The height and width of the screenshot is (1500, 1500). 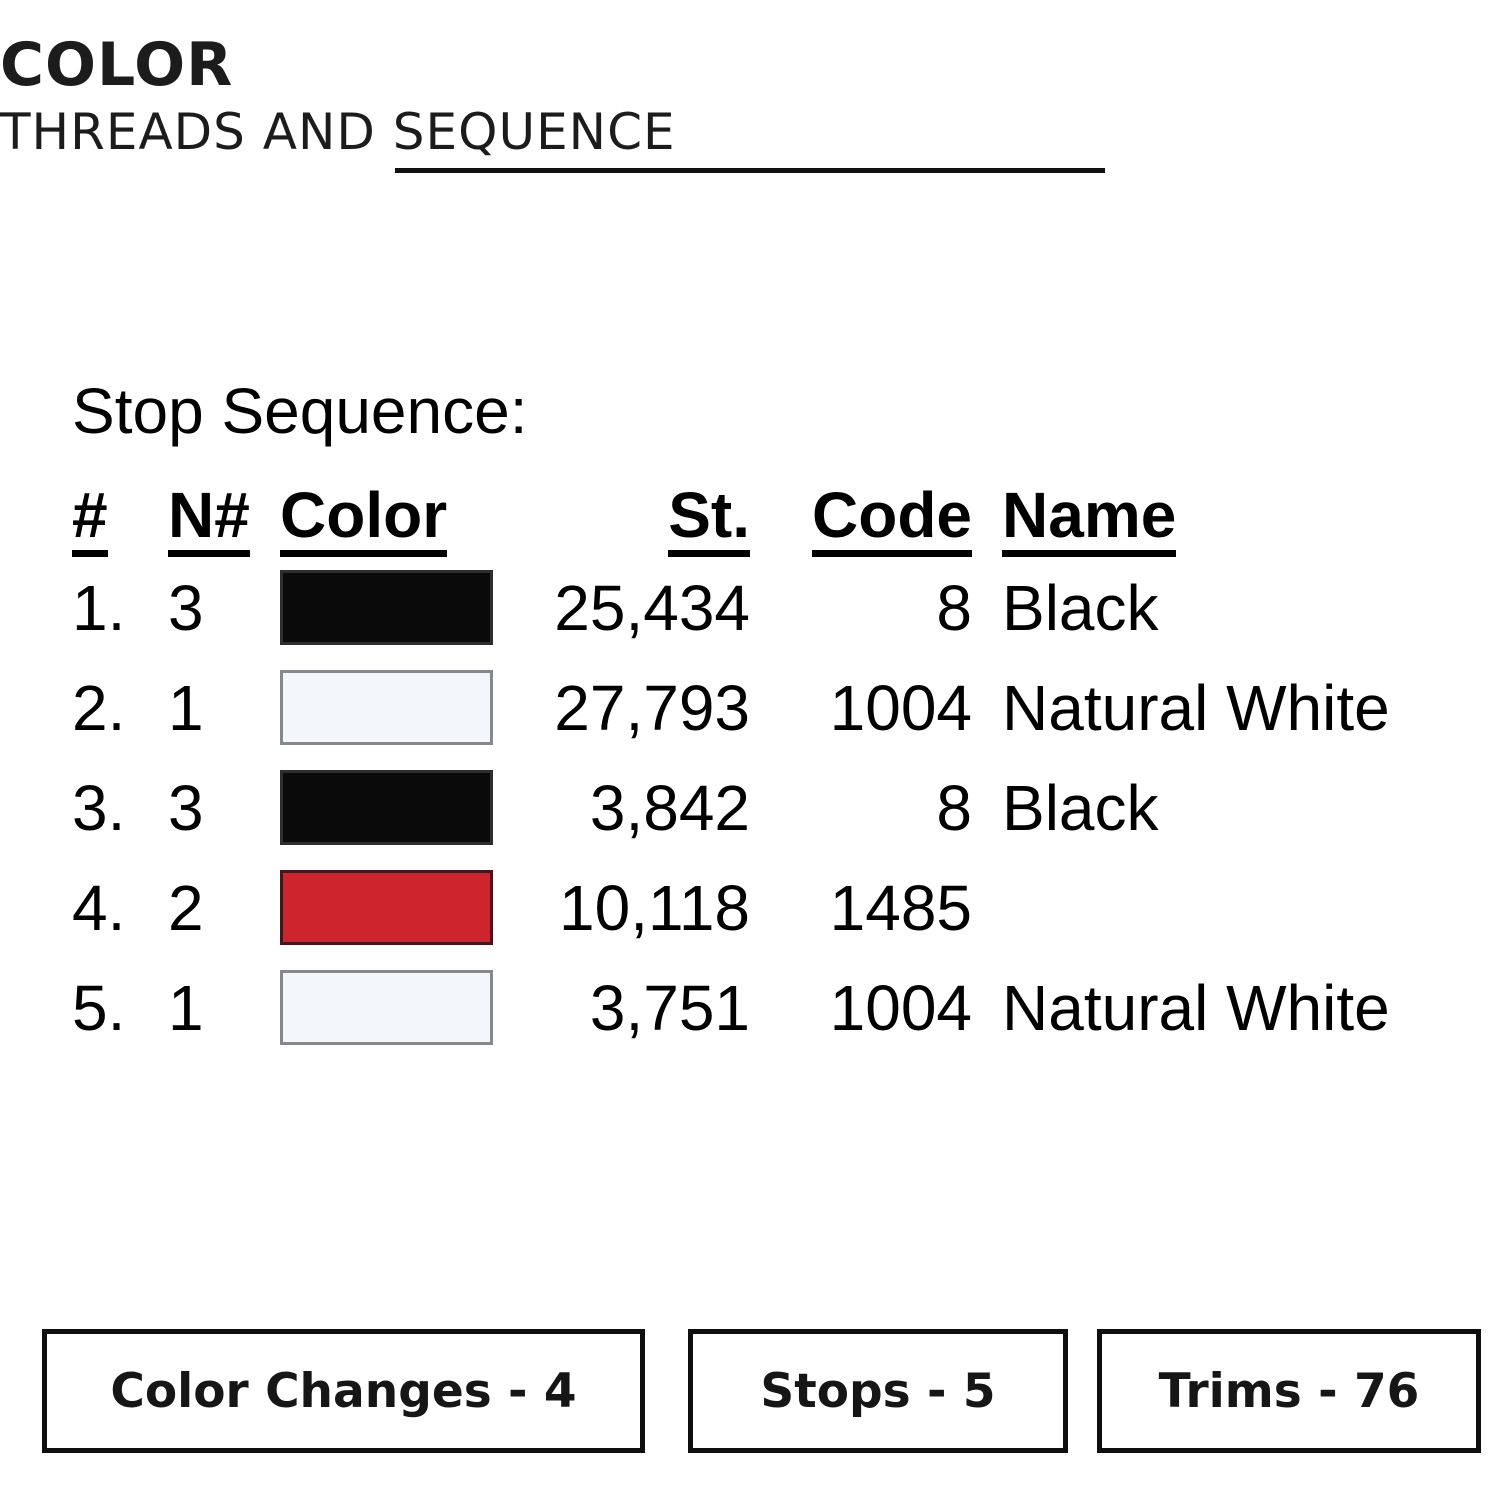 I want to click on row-number: 4., so click(x=99, y=907).